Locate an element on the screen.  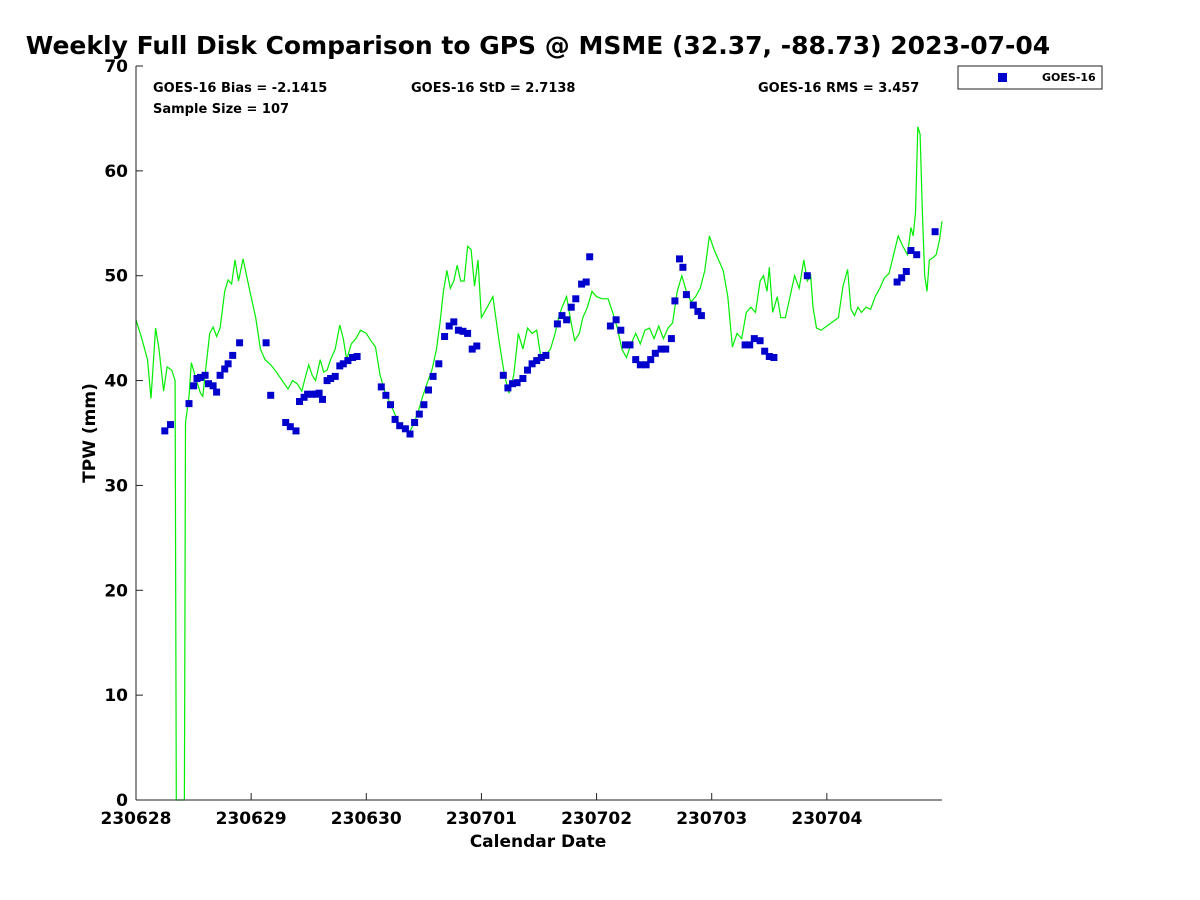
x-tick-label: 230702 is located at coordinates (596, 819).